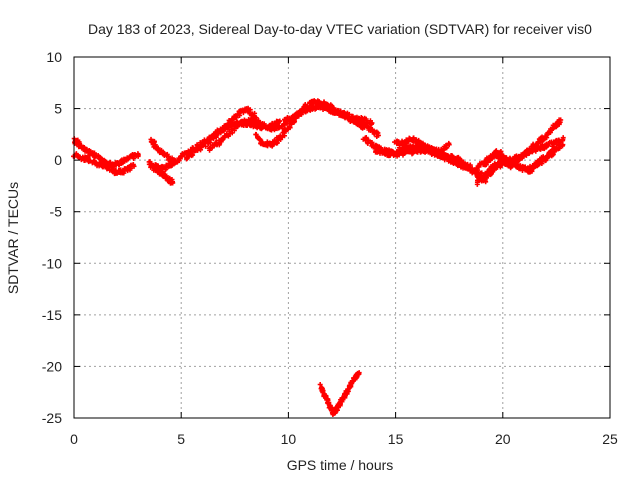  Describe the element at coordinates (52, 418) in the screenshot. I see `y-tick-label: -25` at that location.